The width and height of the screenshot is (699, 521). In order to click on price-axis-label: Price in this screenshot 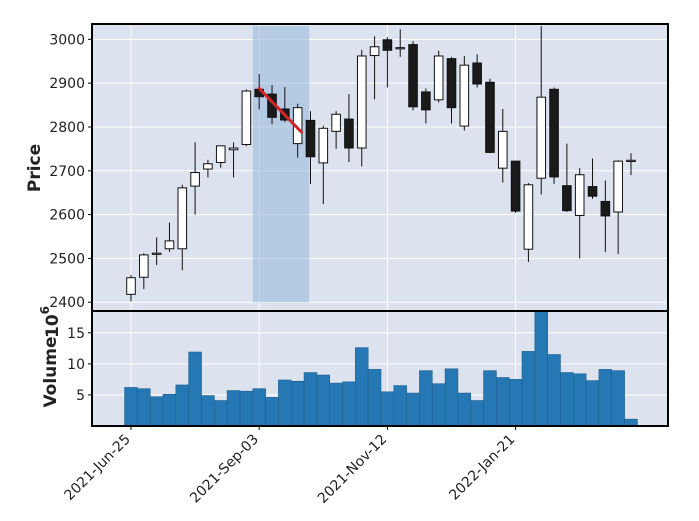, I will do `click(35, 168)`.